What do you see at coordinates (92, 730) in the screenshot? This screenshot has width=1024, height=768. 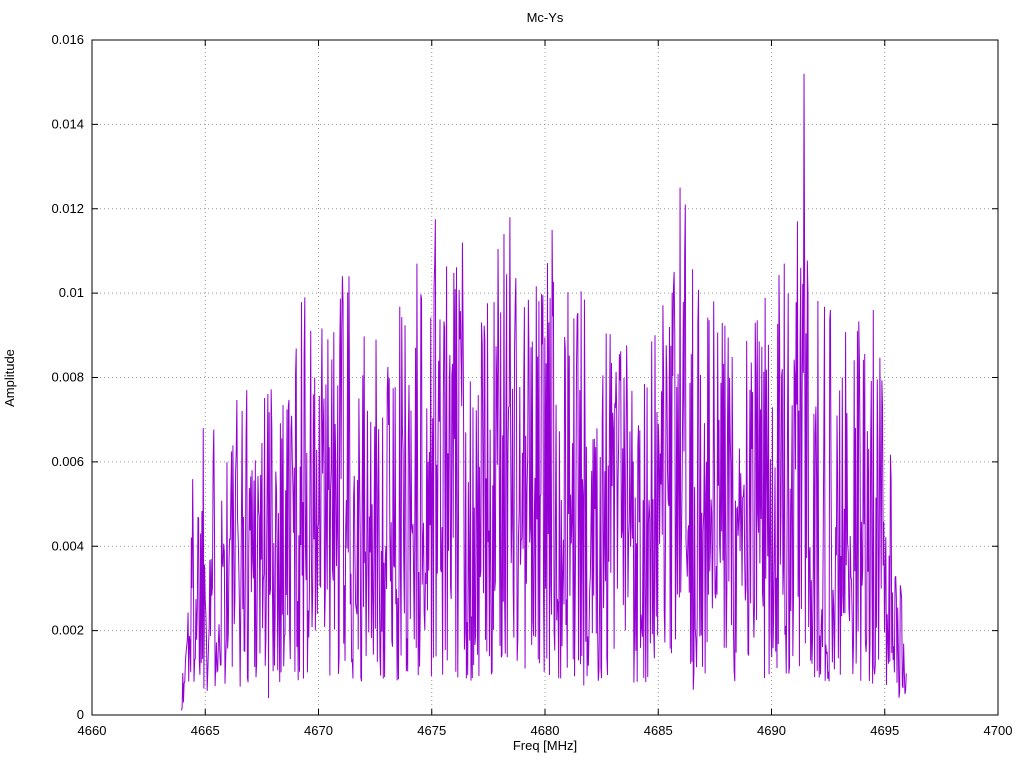 I see `x-tick-label: 4660` at bounding box center [92, 730].